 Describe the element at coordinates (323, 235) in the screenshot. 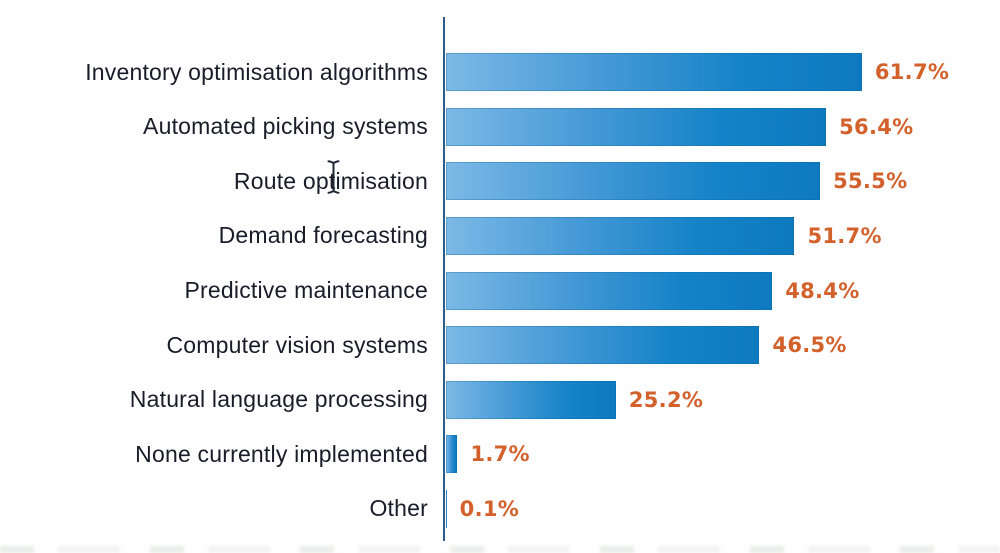

I see `category-label: Demand forecasting` at that location.